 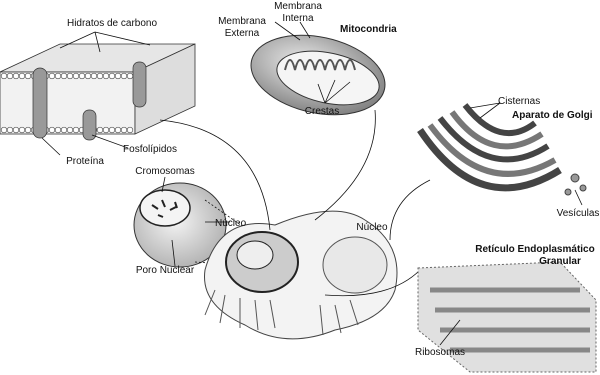 What do you see at coordinates (165, 270) in the screenshot?
I see `label: Poro Nuclear` at bounding box center [165, 270].